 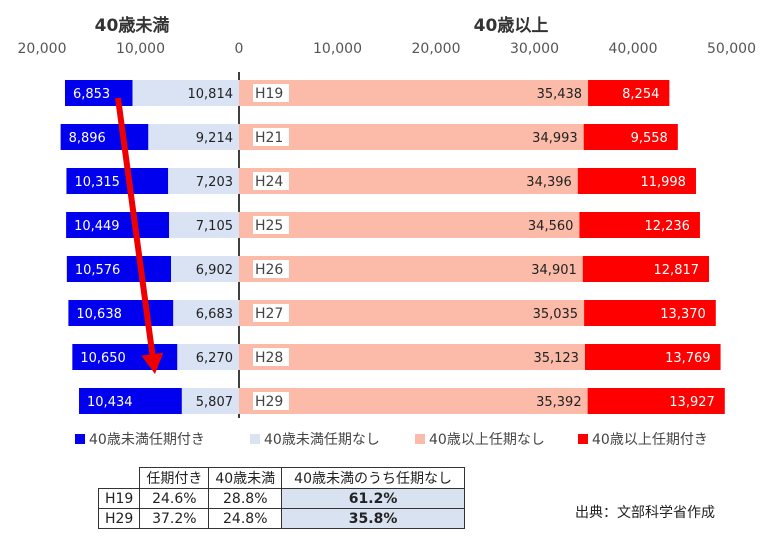 What do you see at coordinates (551, 226) in the screenshot?
I see `data-label: 34,560` at bounding box center [551, 226].